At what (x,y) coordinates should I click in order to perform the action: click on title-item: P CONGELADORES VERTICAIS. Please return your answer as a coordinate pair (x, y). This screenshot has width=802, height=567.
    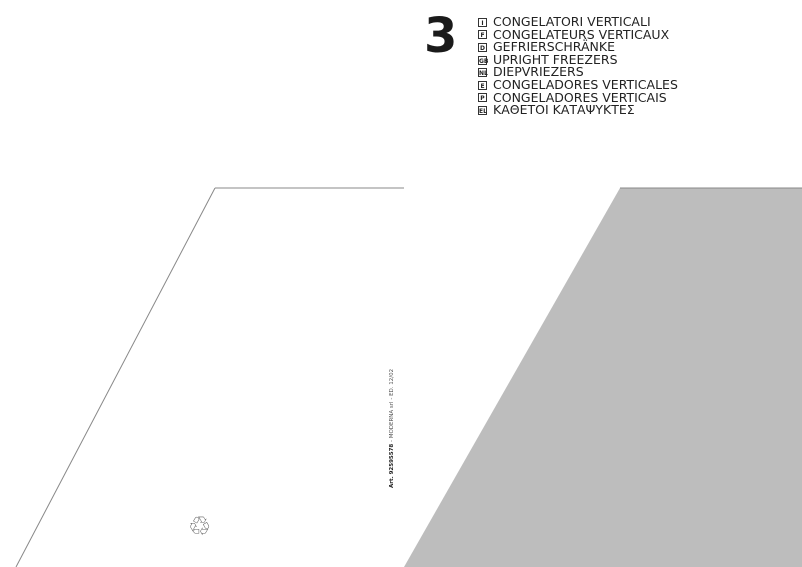
    Looking at the image, I should click on (578, 97).